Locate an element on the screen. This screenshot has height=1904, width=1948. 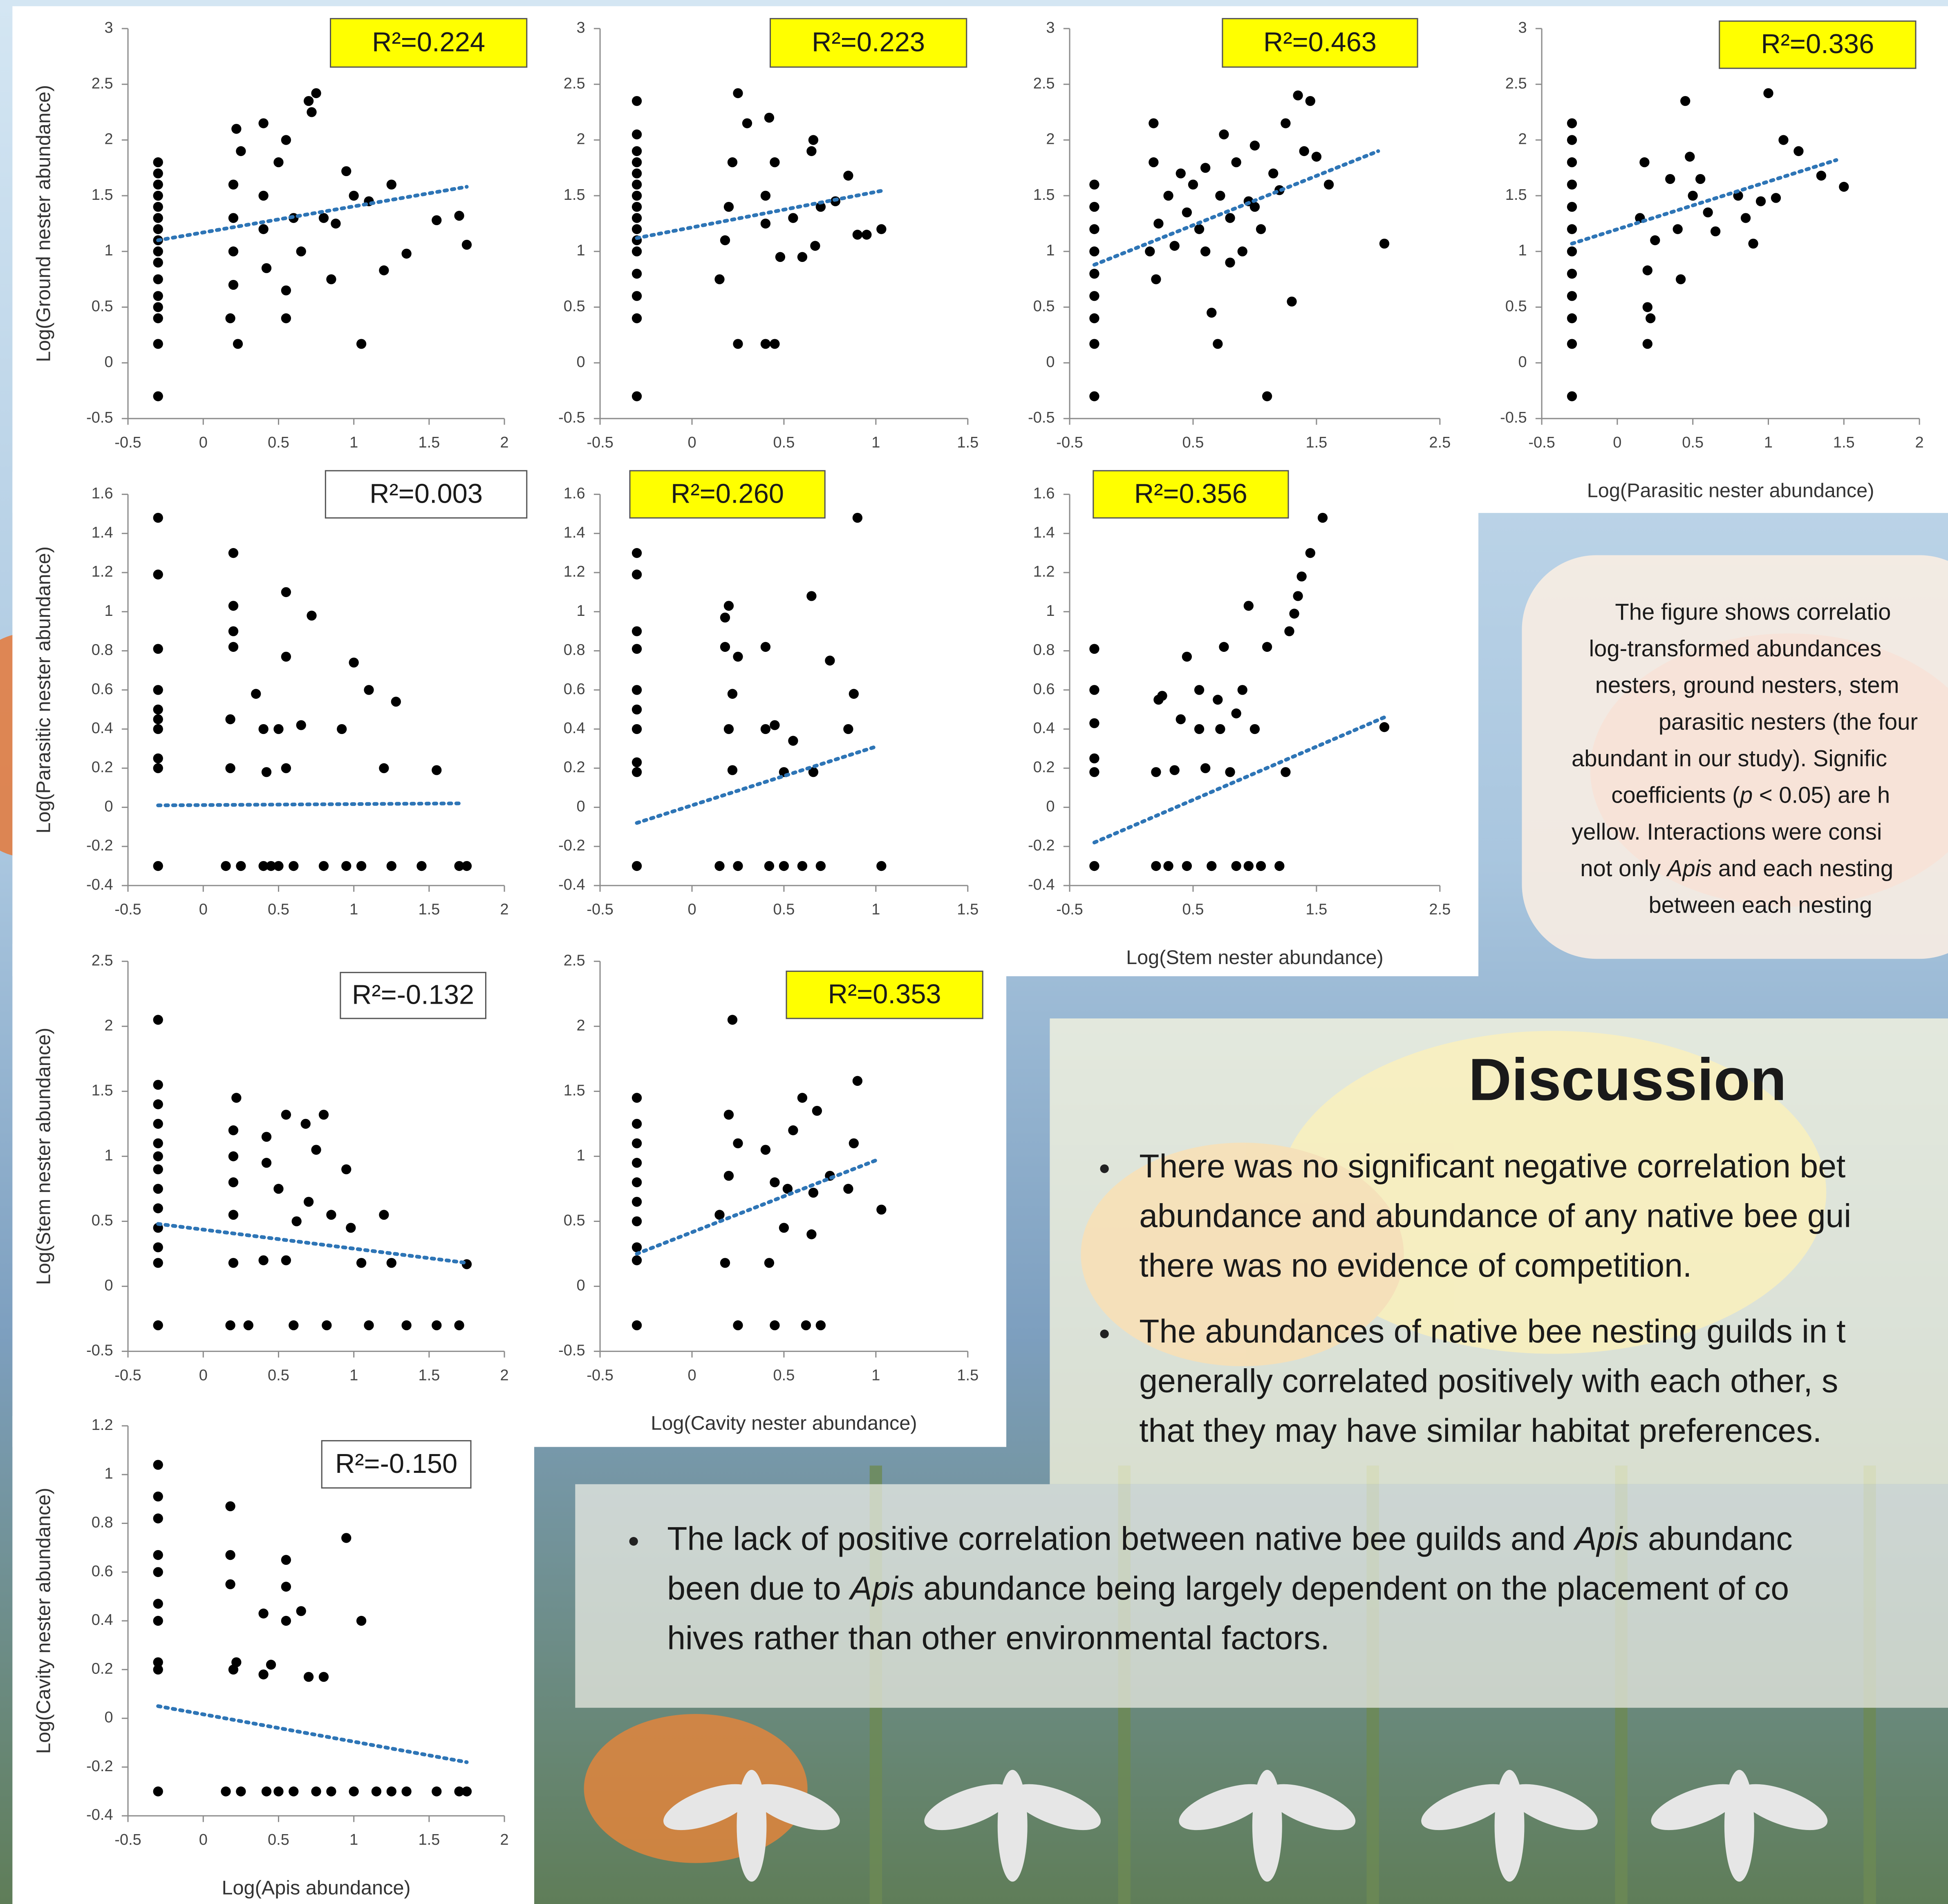
y-tick-label: 1.5 is located at coordinates (1516, 195).